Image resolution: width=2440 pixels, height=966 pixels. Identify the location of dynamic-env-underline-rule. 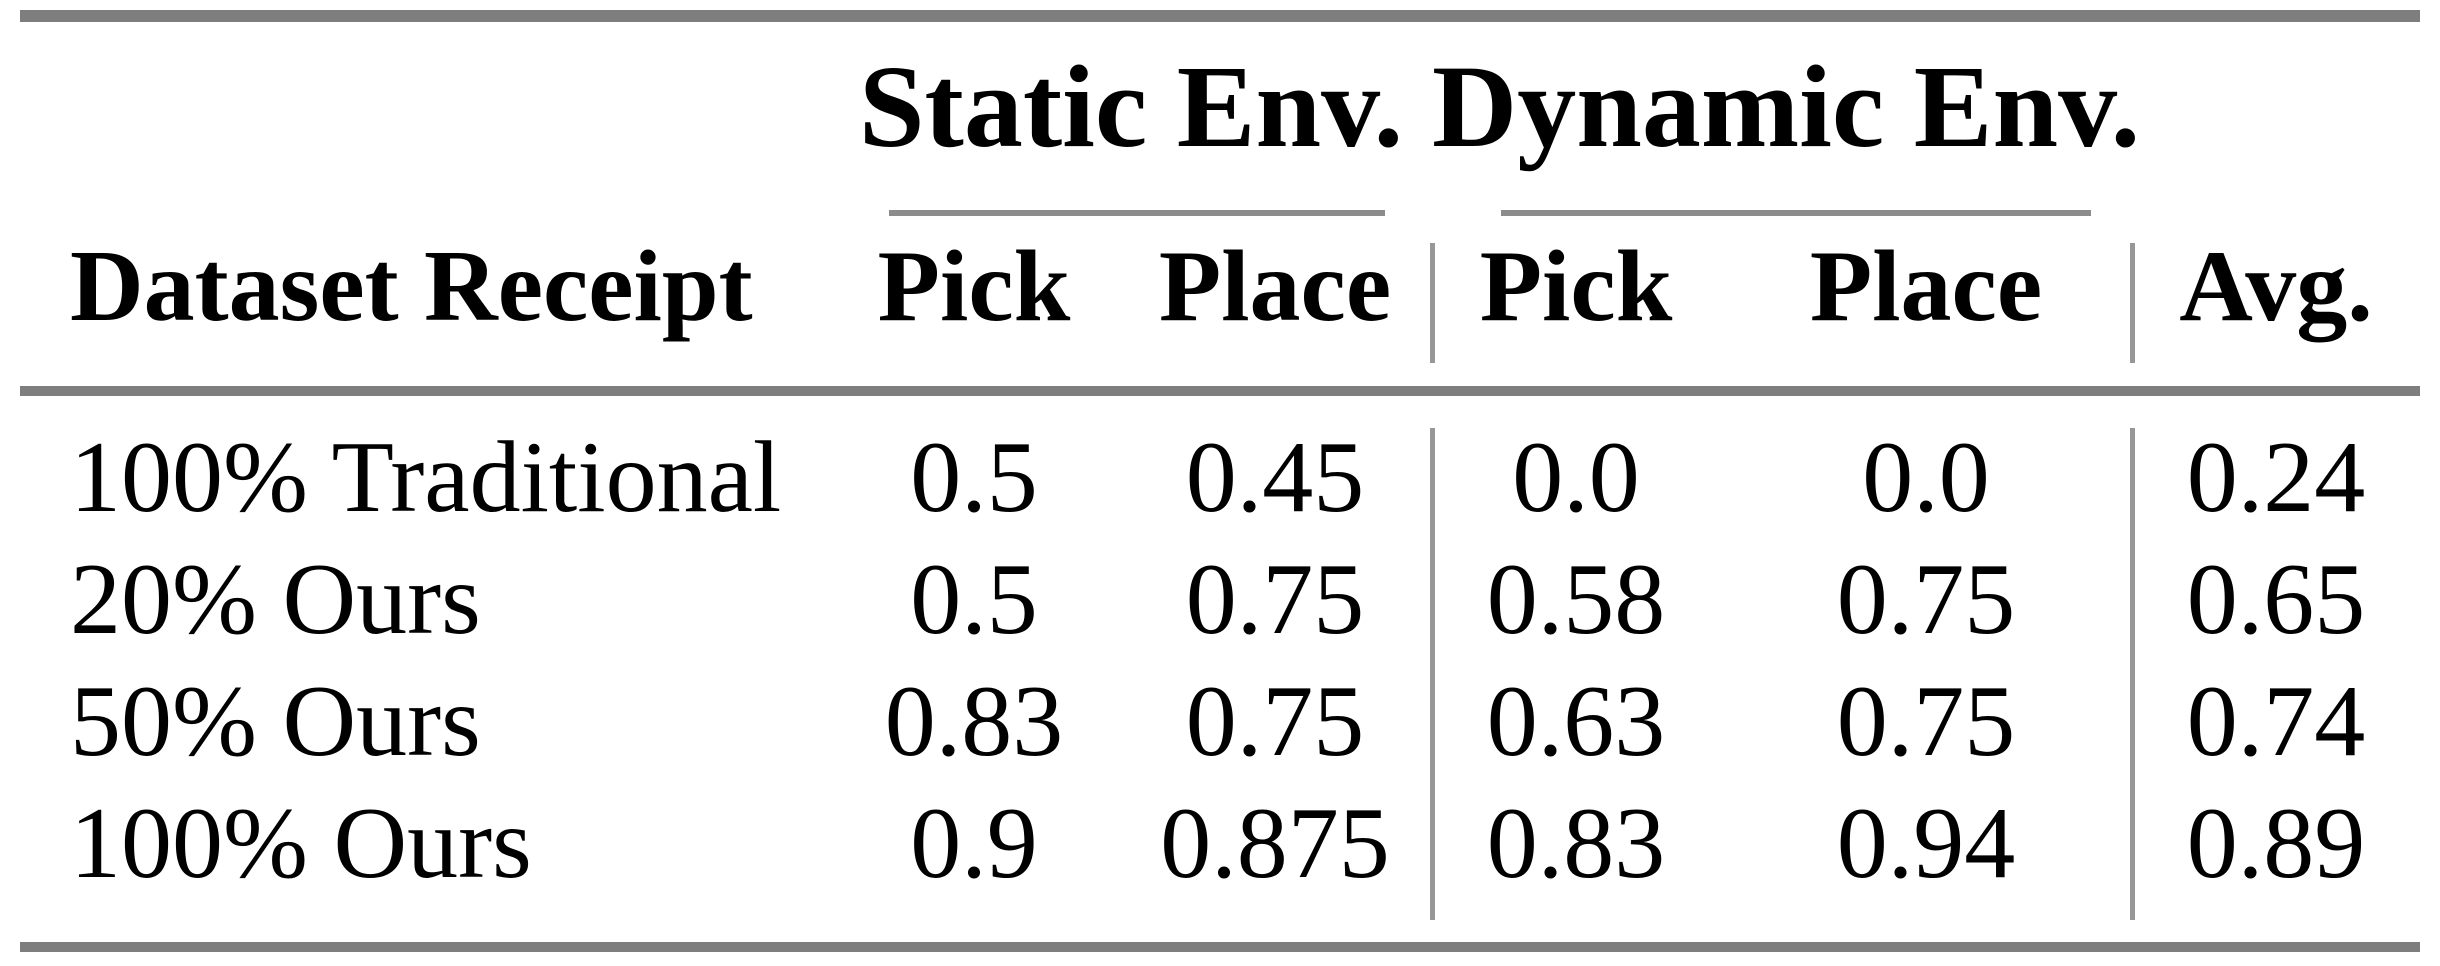
(1796, 213).